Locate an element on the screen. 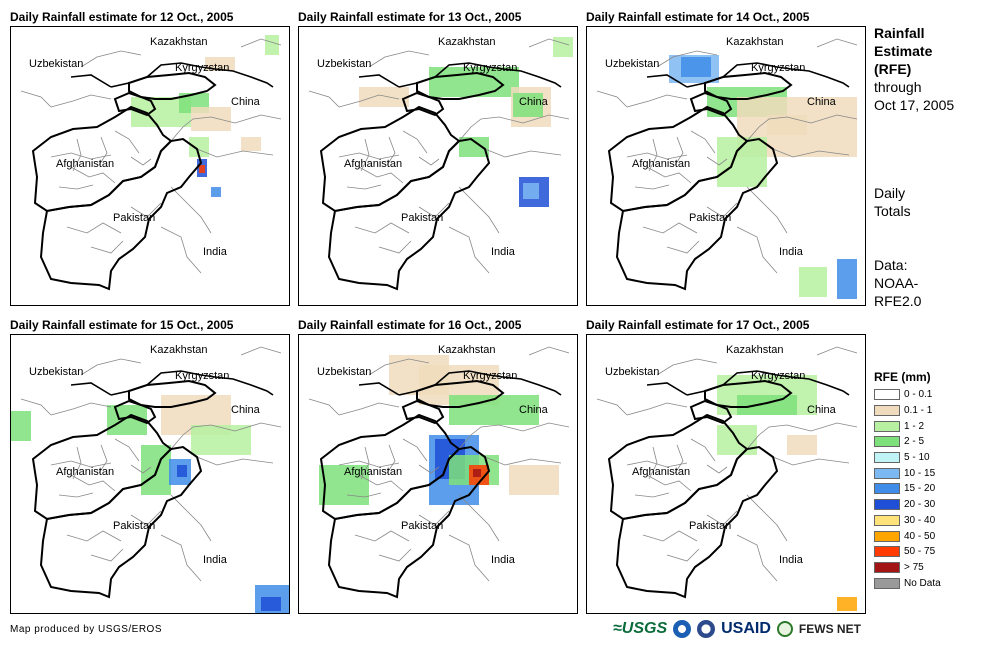 The image size is (983, 649). legend-item: 50 - 75 is located at coordinates (907, 552).